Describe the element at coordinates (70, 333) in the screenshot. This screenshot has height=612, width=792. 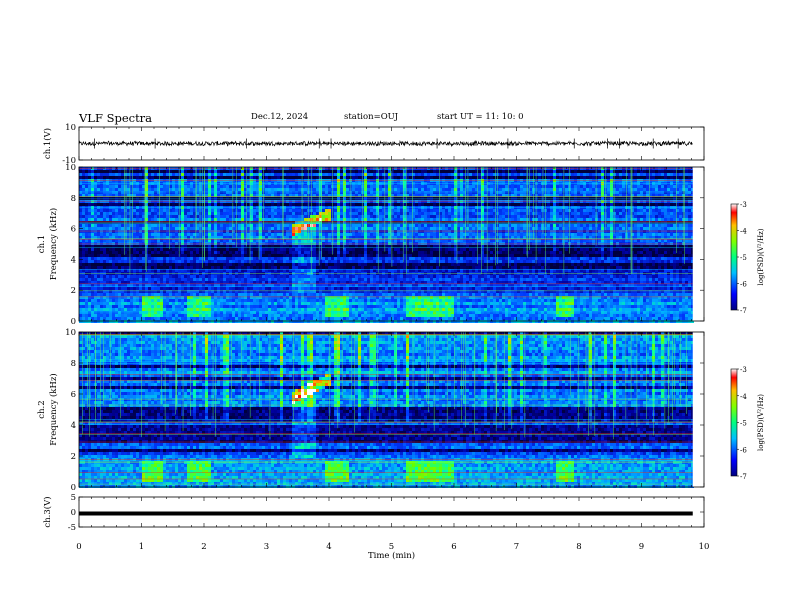
I see `ch2-spectrogram-ytick-10: 10` at that location.